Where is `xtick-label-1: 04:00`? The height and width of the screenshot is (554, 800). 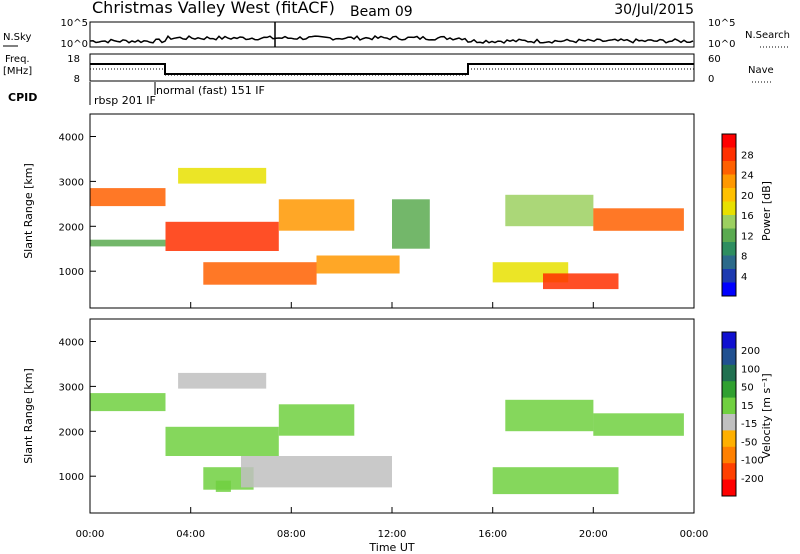
xtick-label-1: 04:00 is located at coordinates (190, 534).